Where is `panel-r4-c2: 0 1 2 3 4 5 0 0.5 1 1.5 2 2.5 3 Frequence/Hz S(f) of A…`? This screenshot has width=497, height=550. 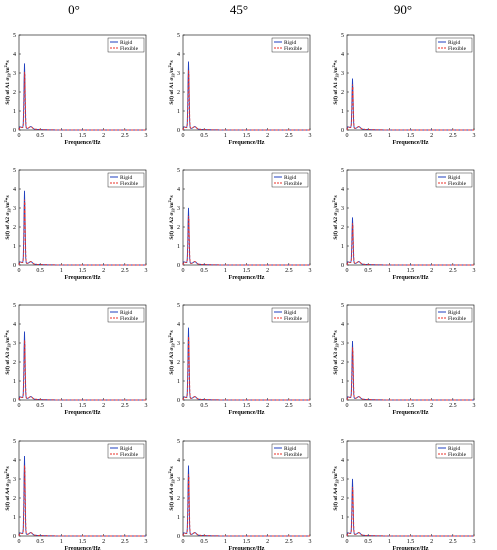 panel-r4-c2: 0 1 2 3 4 5 0 0.5 1 1.5 2 2.5 3 Frequence/Hz S(f) of A… is located at coordinates (239, 494).